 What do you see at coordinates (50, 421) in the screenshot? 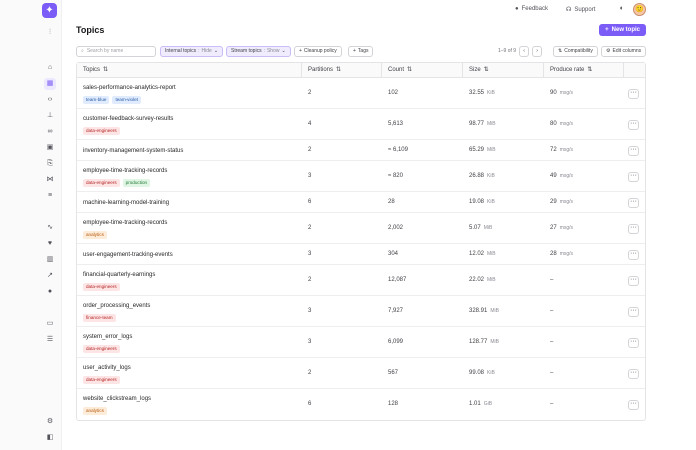
I see `settings-icon: ⚙` at bounding box center [50, 421].